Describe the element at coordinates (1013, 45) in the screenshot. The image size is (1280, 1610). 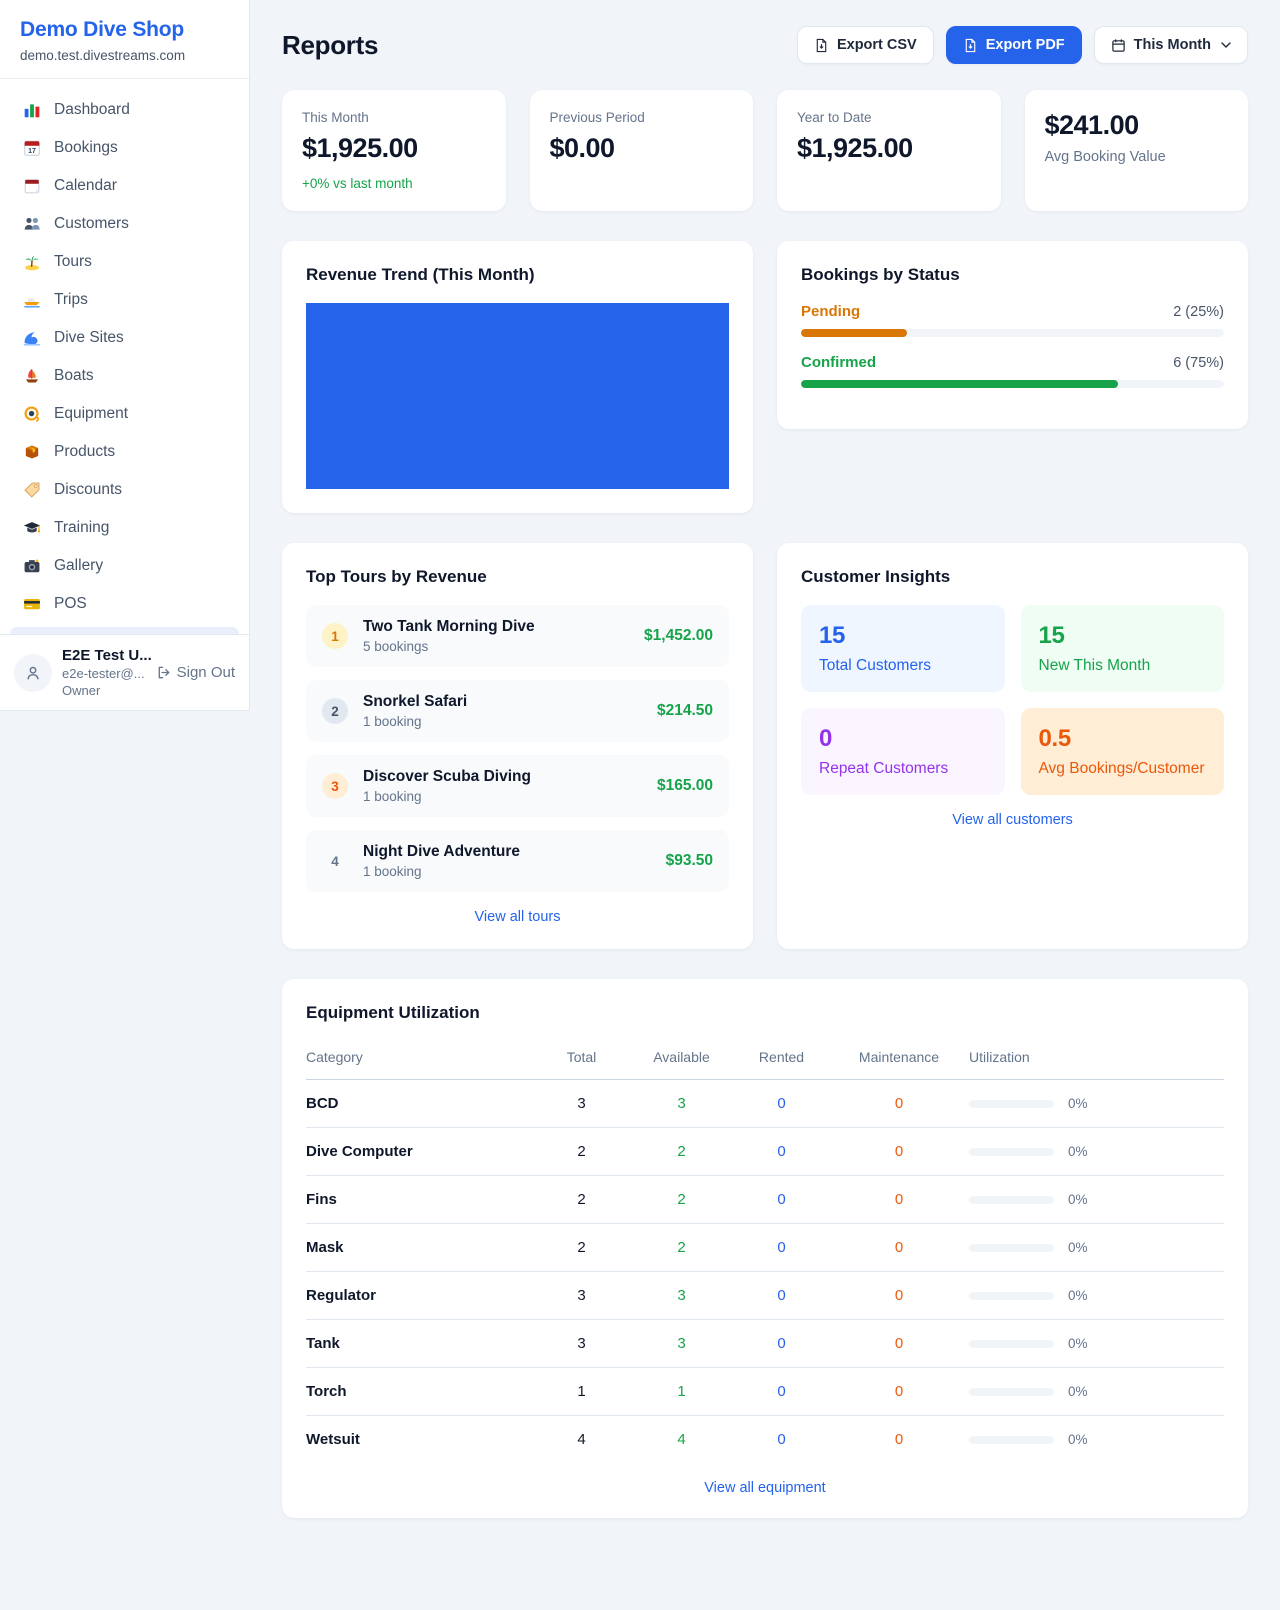
I see `export-pdf-button: Export PDF` at that location.